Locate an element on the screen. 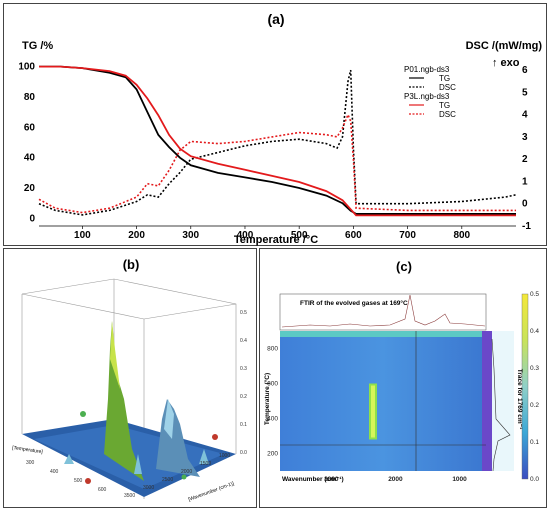  heatmap-y-tick: 400 is located at coordinates (272, 419).